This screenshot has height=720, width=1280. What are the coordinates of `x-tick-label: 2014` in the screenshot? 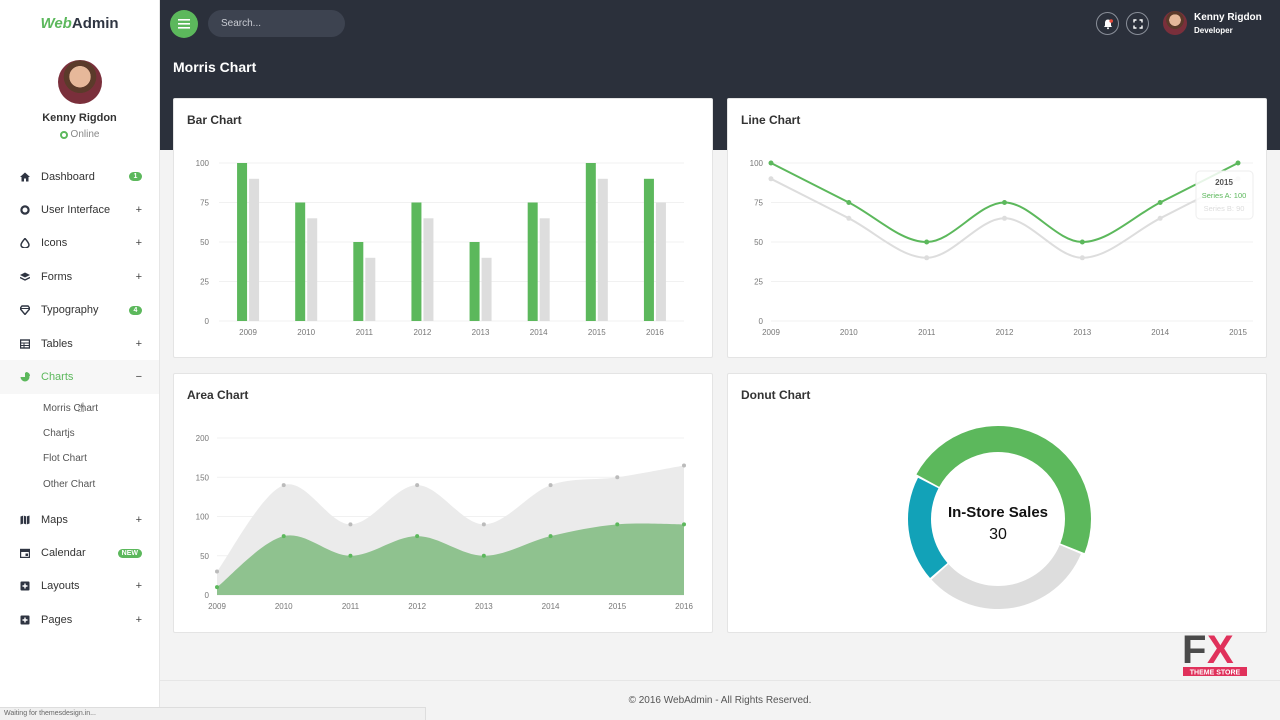 It's located at (539, 332).